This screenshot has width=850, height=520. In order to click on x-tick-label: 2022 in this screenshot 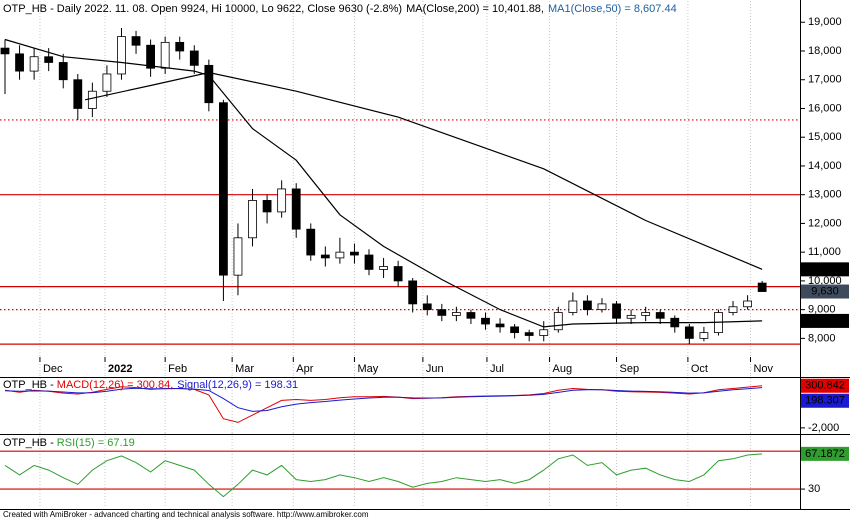, I will do `click(120, 369)`.